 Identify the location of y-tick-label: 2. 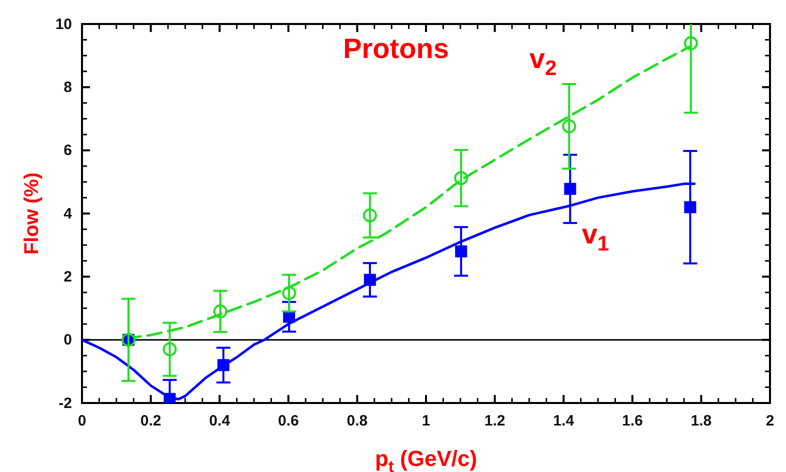
(68, 277).